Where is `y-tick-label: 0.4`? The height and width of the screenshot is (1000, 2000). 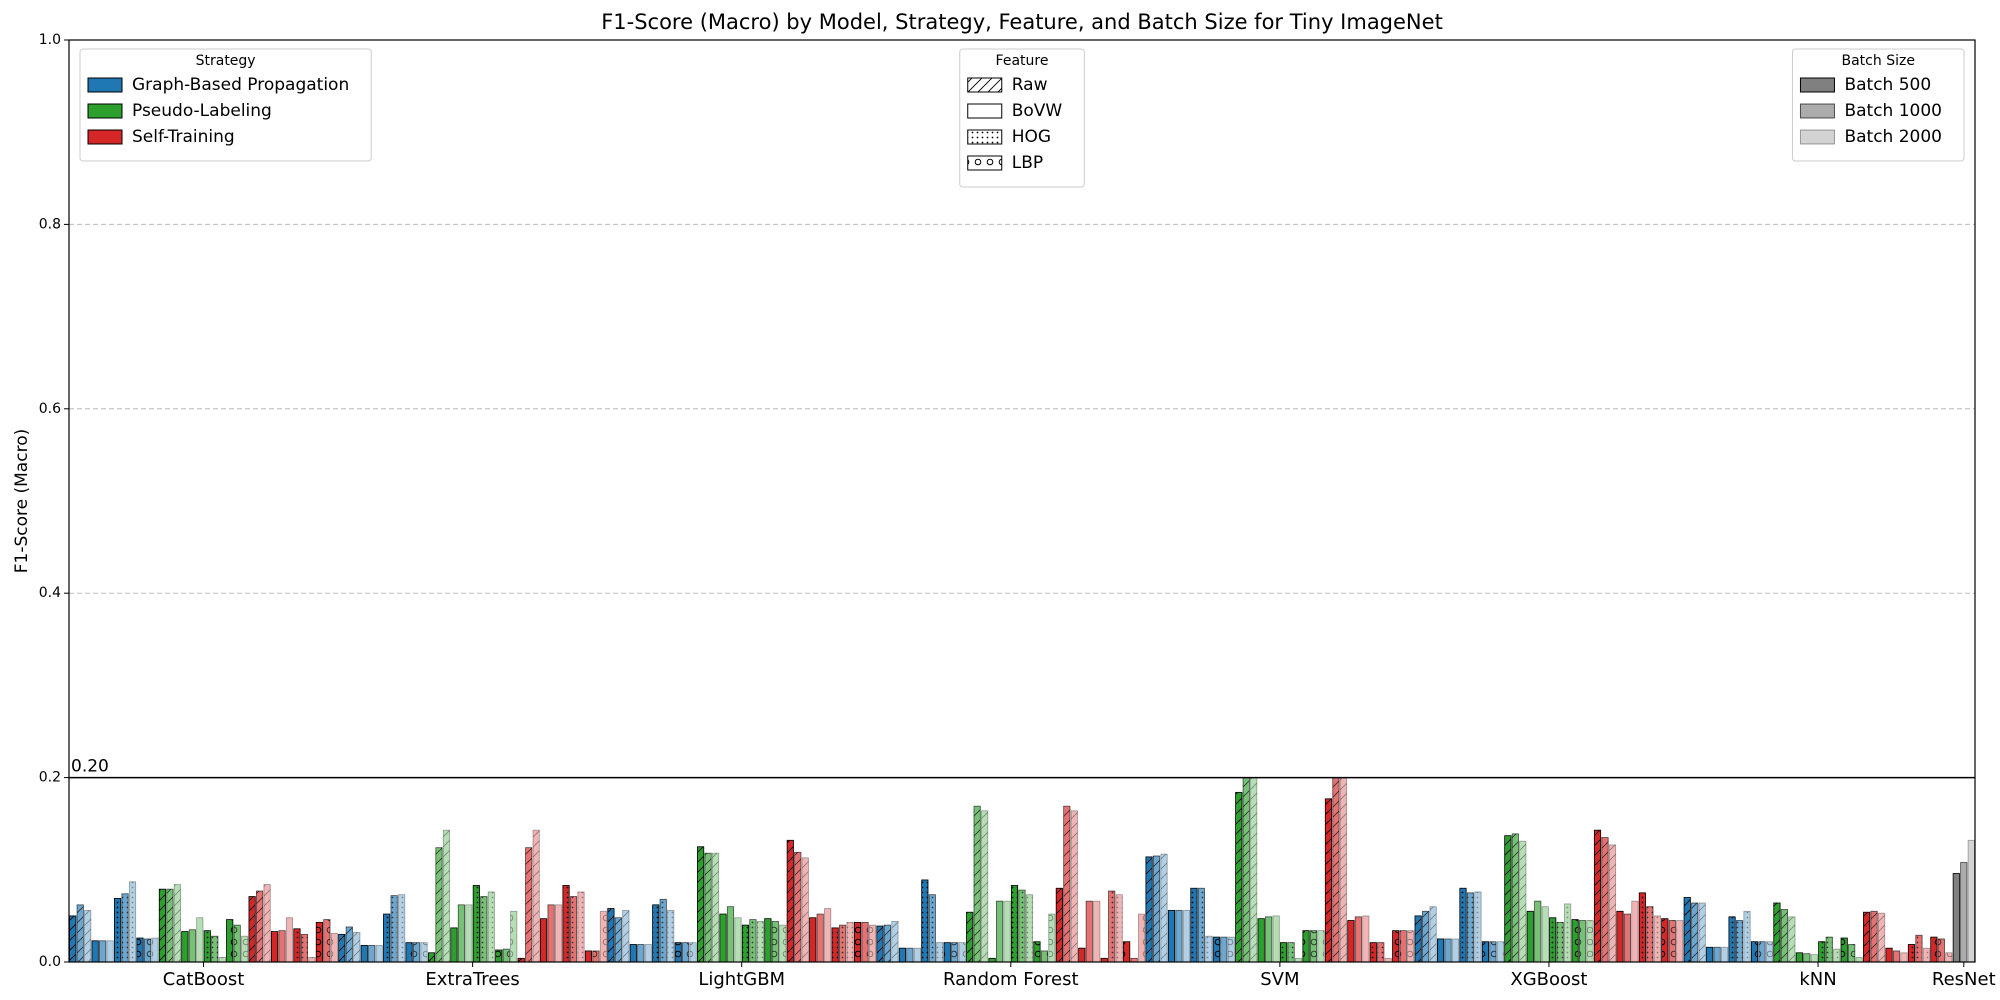 y-tick-label: 0.4 is located at coordinates (50, 593).